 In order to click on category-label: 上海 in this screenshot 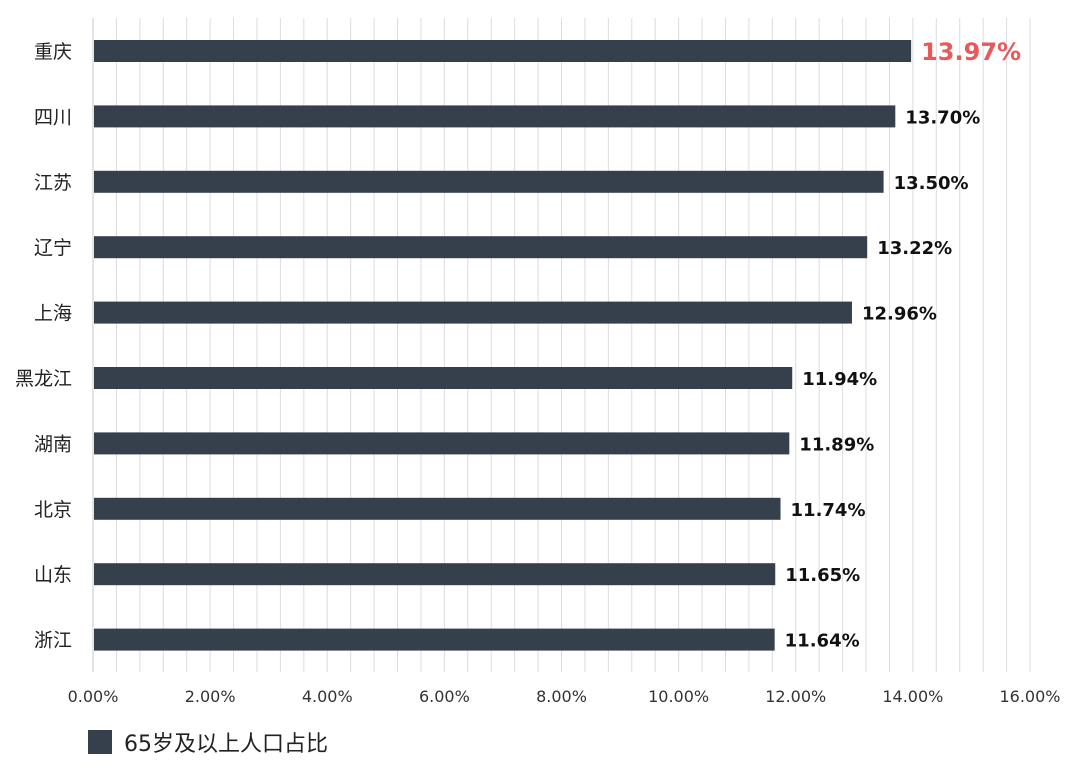, I will do `click(53, 314)`.